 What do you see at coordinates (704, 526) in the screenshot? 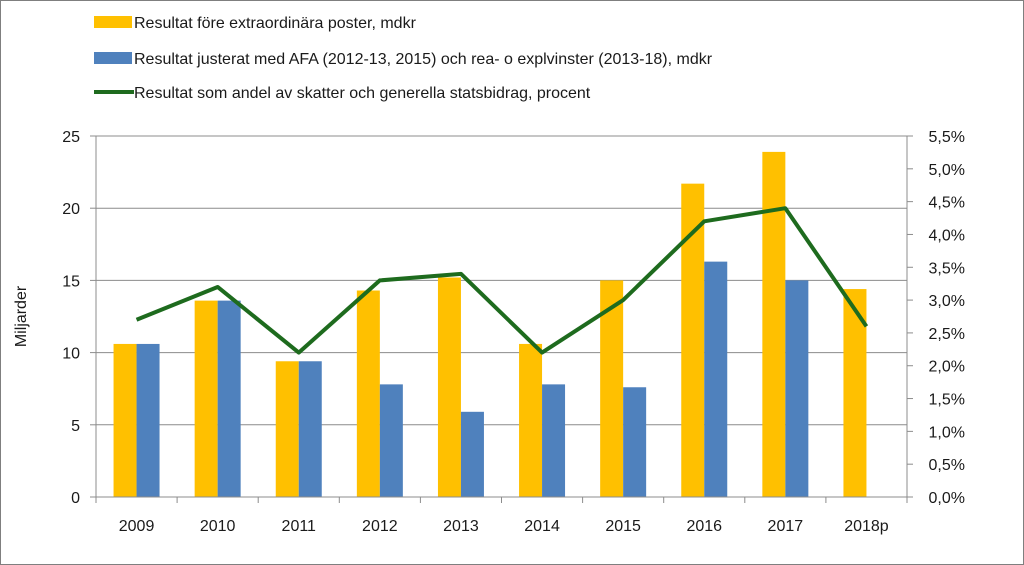
I see `x-tick-label: 2016` at bounding box center [704, 526].